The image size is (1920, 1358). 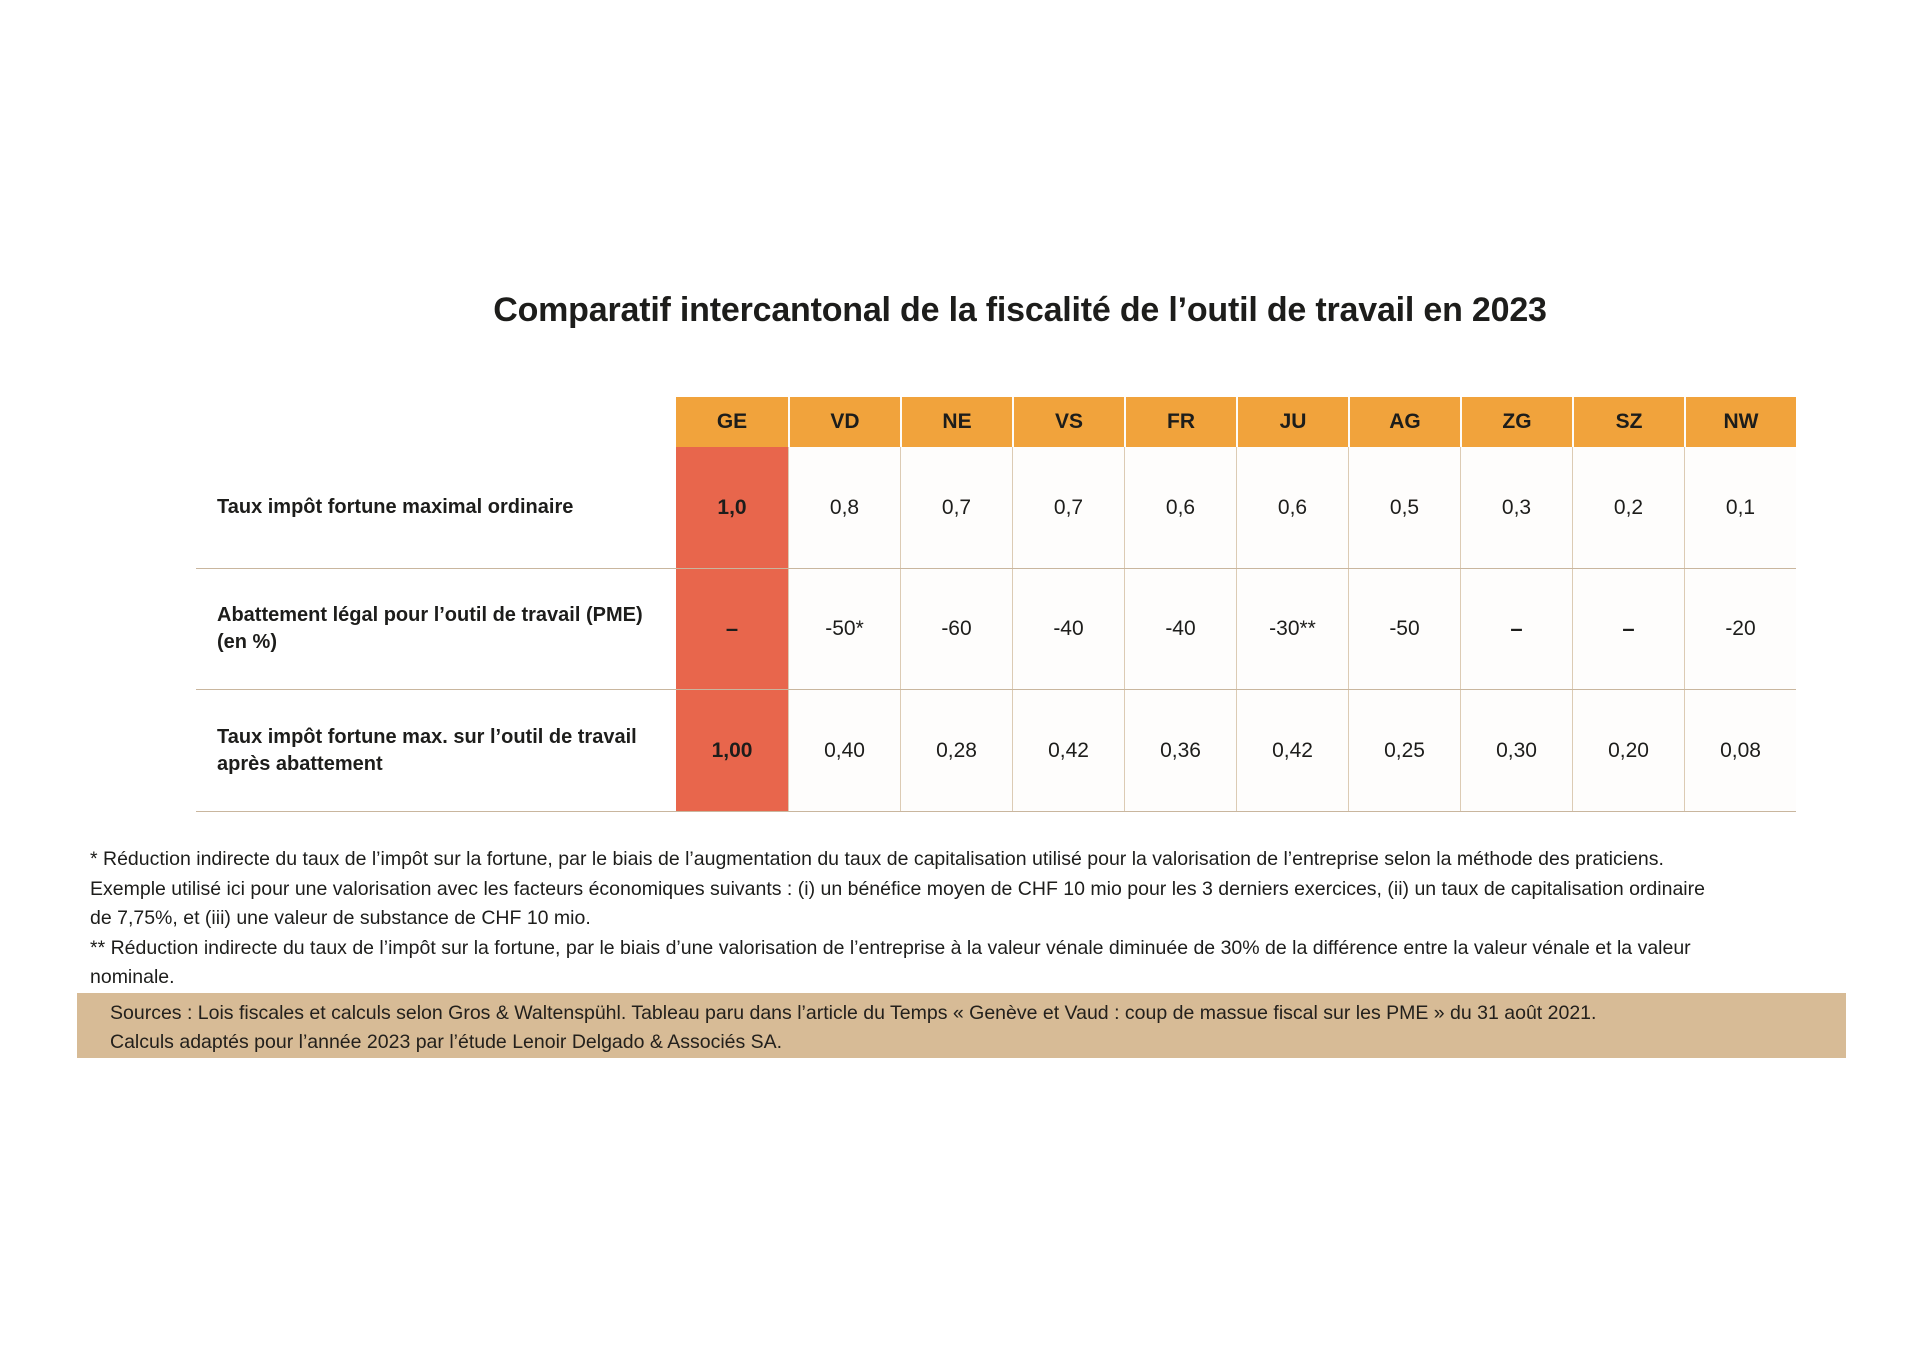 What do you see at coordinates (956, 629) in the screenshot?
I see `cell-NE: -60` at bounding box center [956, 629].